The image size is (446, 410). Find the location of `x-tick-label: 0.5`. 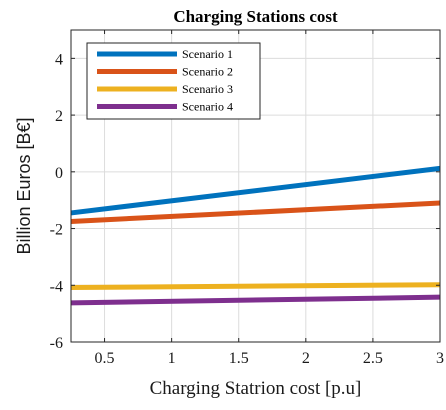

x-tick-label: 0.5 is located at coordinates (105, 358).